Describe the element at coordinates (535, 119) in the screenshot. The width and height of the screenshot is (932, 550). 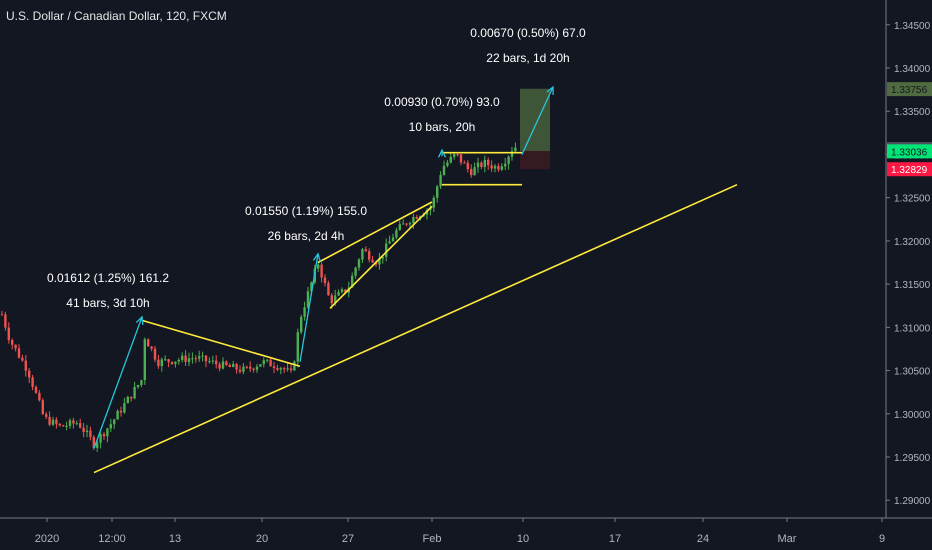
I see `measure-target-box` at that location.